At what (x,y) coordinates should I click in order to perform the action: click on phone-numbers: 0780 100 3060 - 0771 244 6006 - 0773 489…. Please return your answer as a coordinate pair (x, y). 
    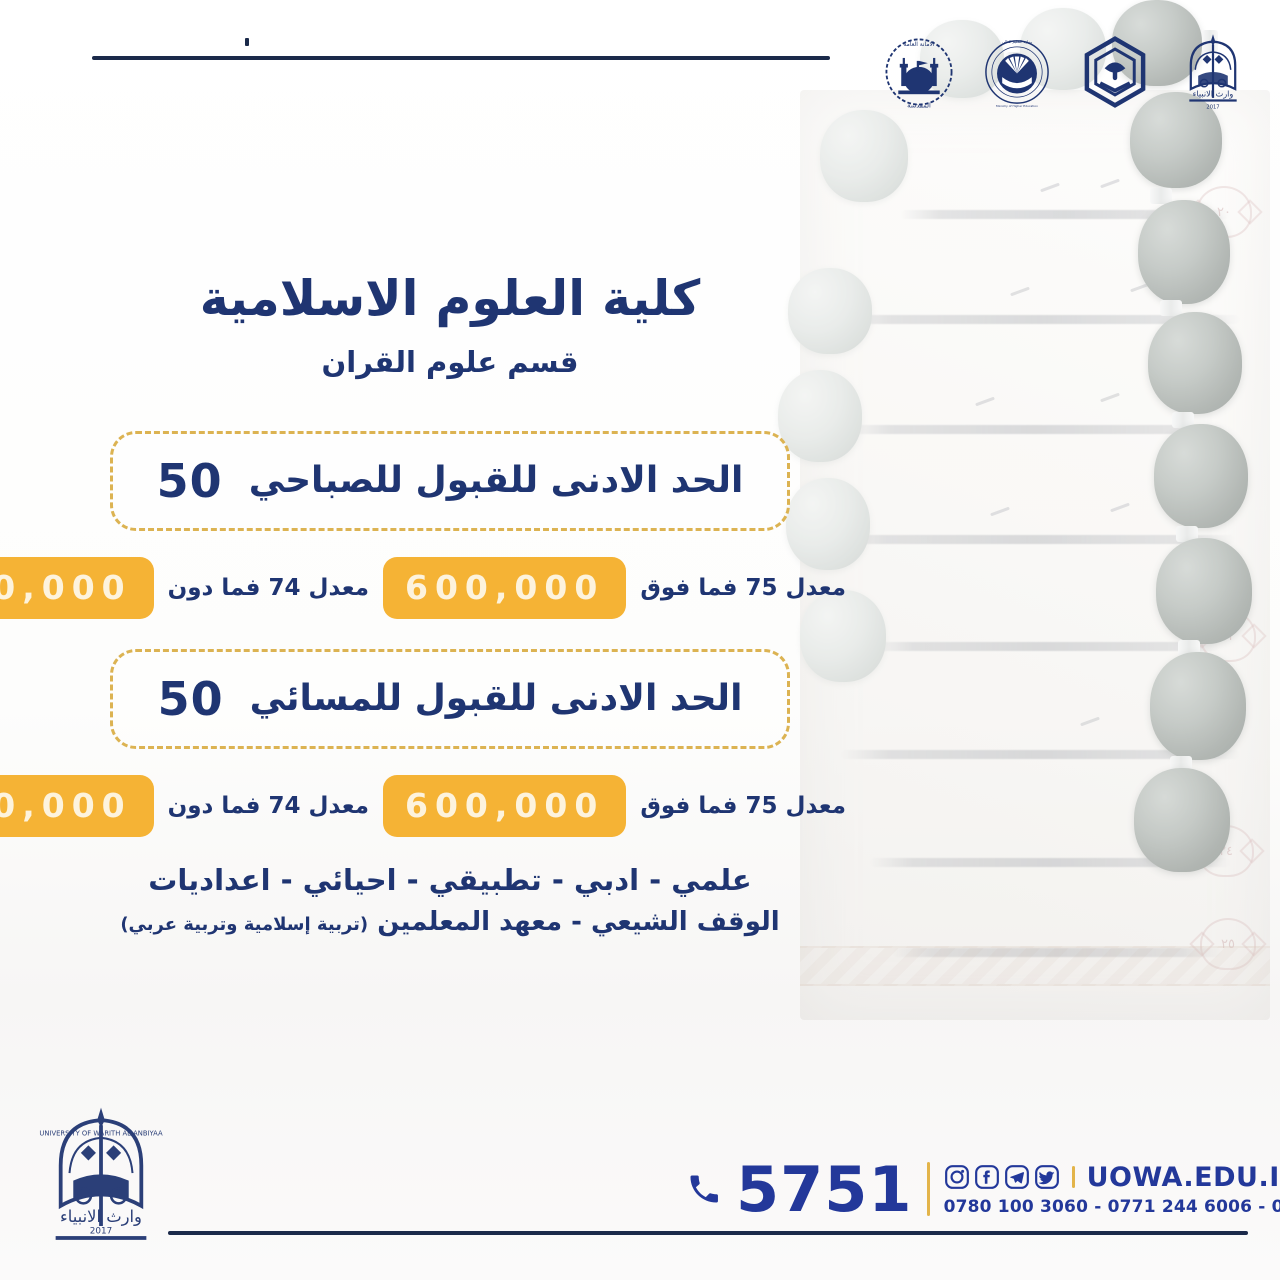
    Looking at the image, I should click on (1111, 1206).